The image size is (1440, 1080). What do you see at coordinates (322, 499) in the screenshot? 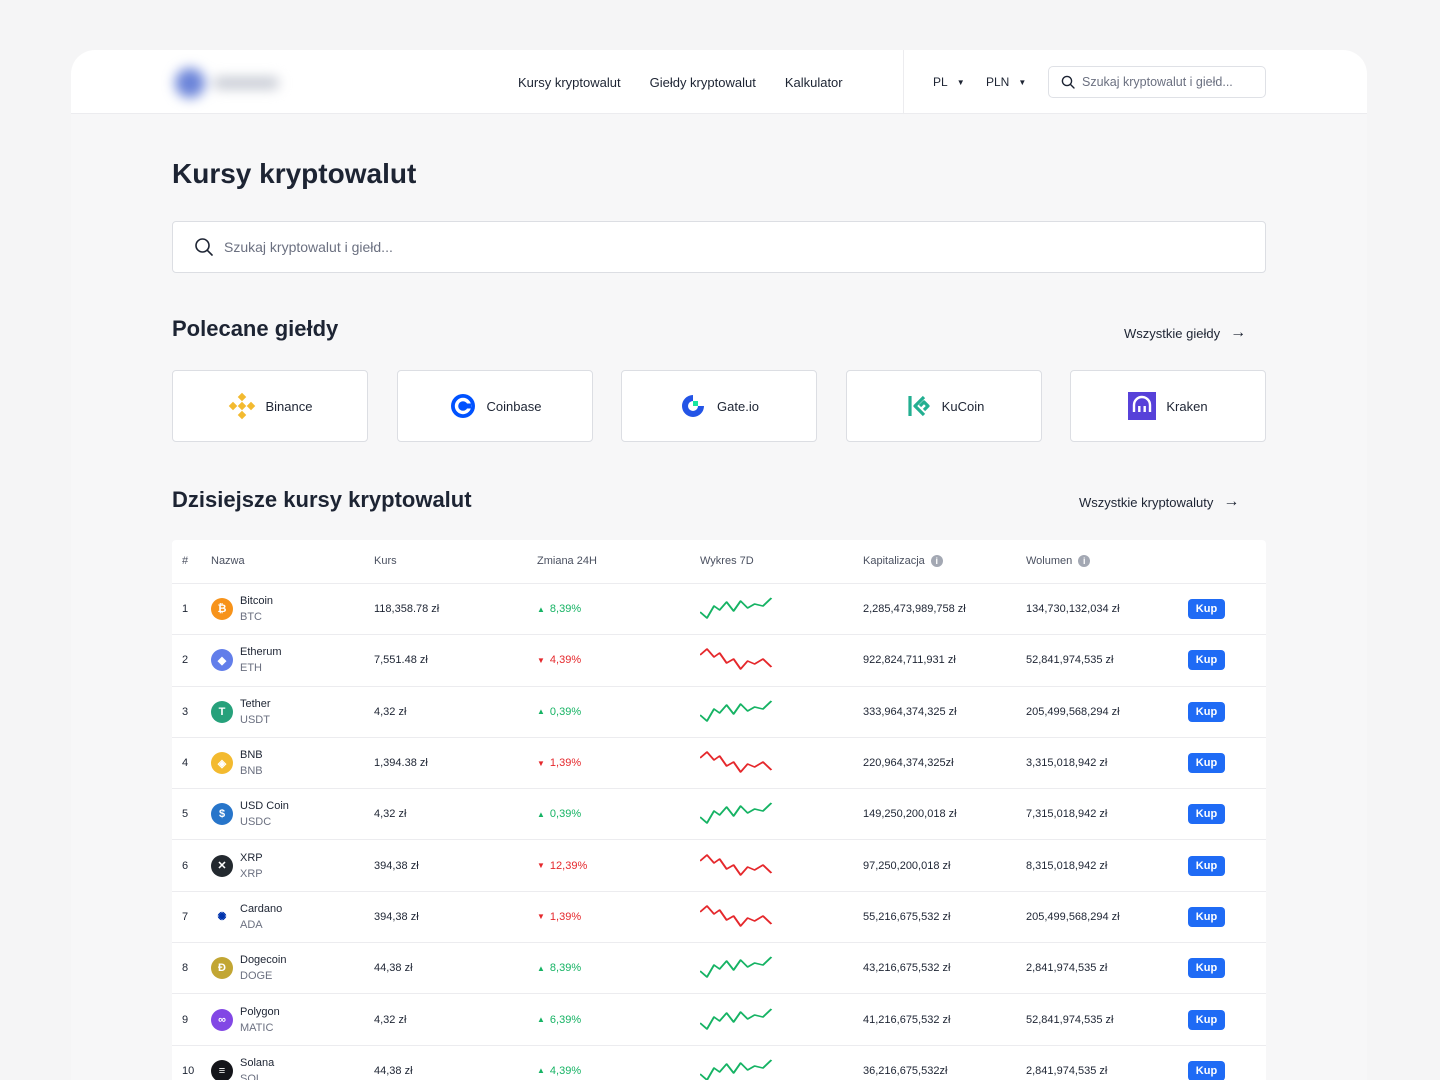
I see `rates-section-title: Dzisiejsze kursy kryptowalut` at bounding box center [322, 499].